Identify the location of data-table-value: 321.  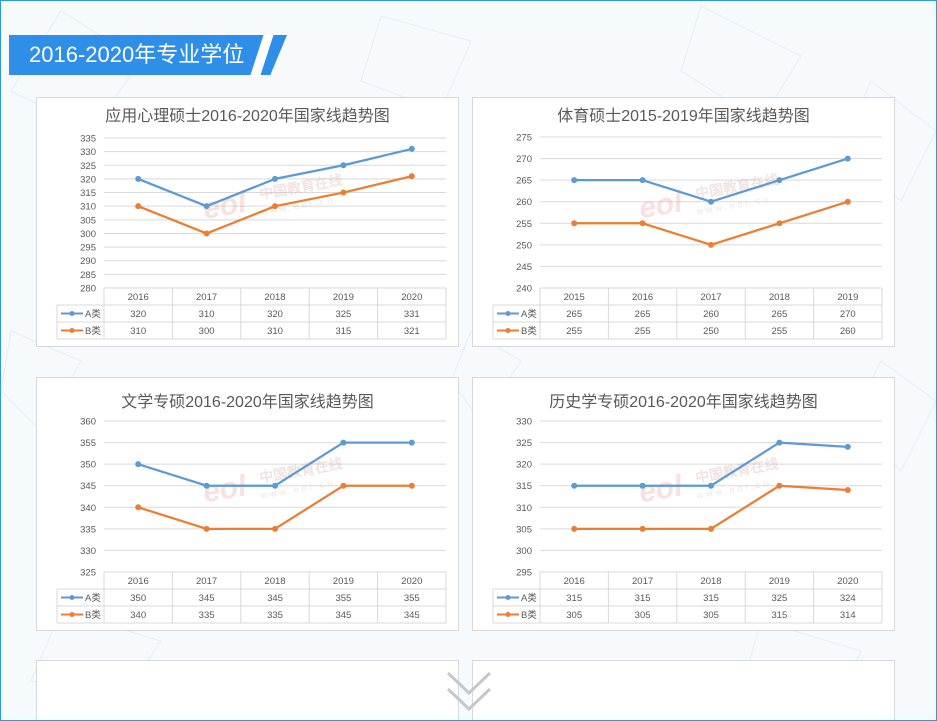
(412, 331).